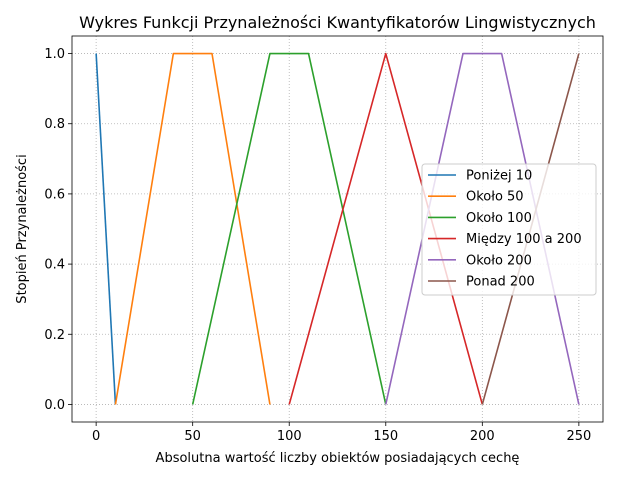 Image resolution: width=640 pixels, height=480 pixels. Describe the element at coordinates (500, 282) in the screenshot. I see `legend-label: Ponad 200` at that location.